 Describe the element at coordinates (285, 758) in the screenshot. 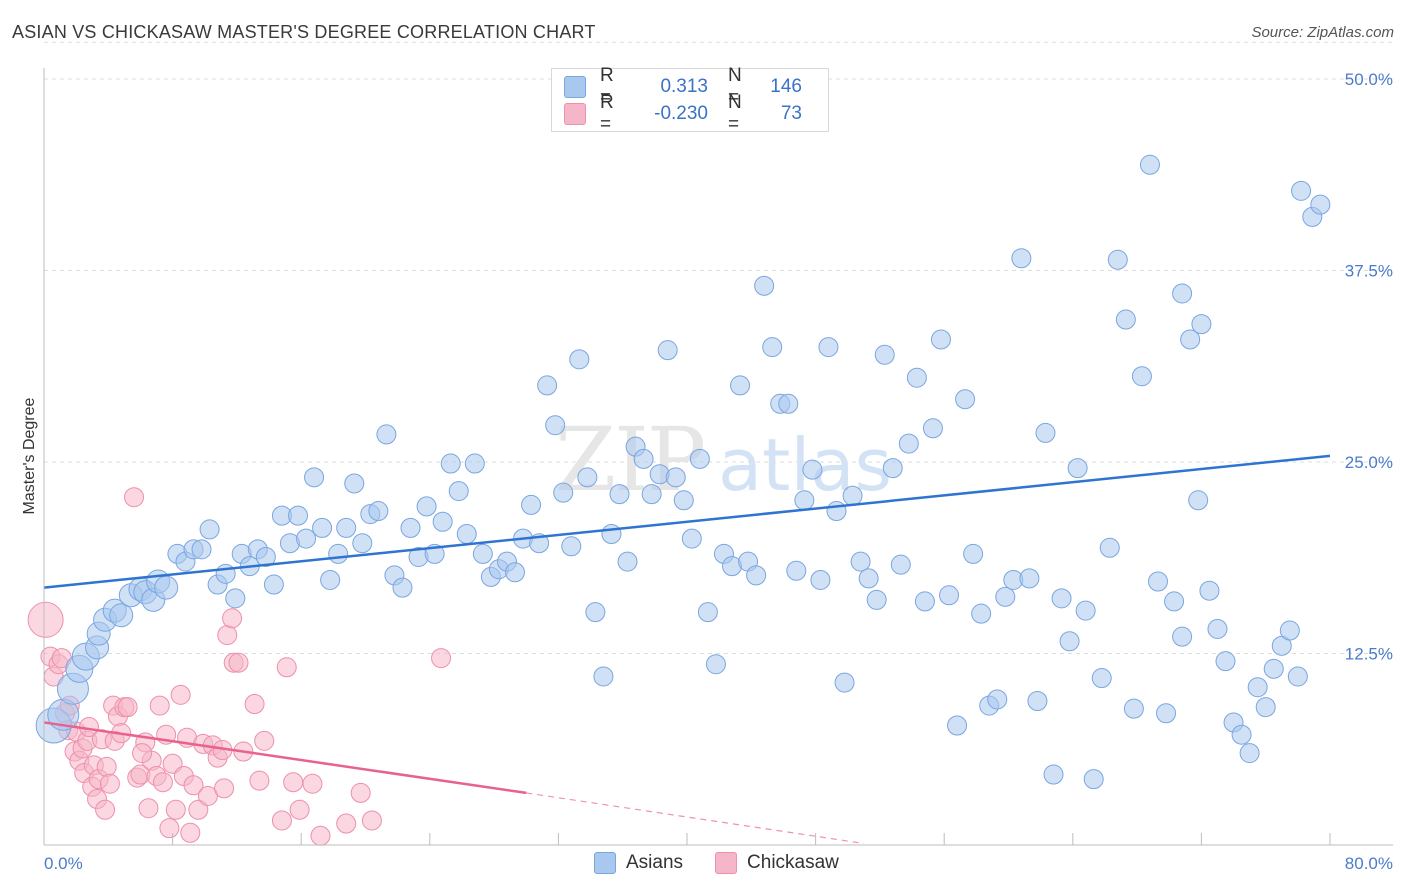

I see `chickasaw-trend-line` at that location.